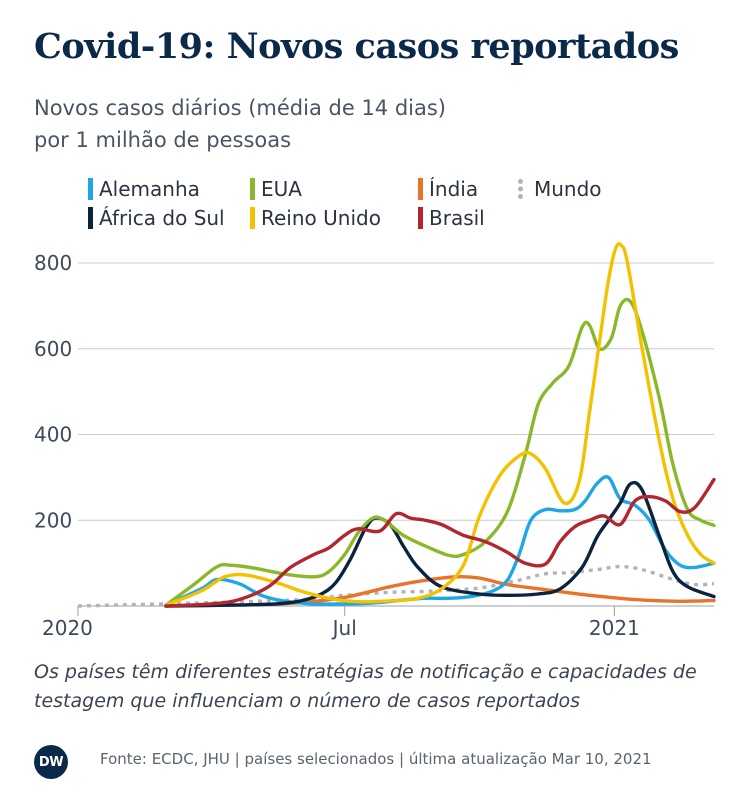  Describe the element at coordinates (53, 435) in the screenshot. I see `y-tick-label: 400` at that location.